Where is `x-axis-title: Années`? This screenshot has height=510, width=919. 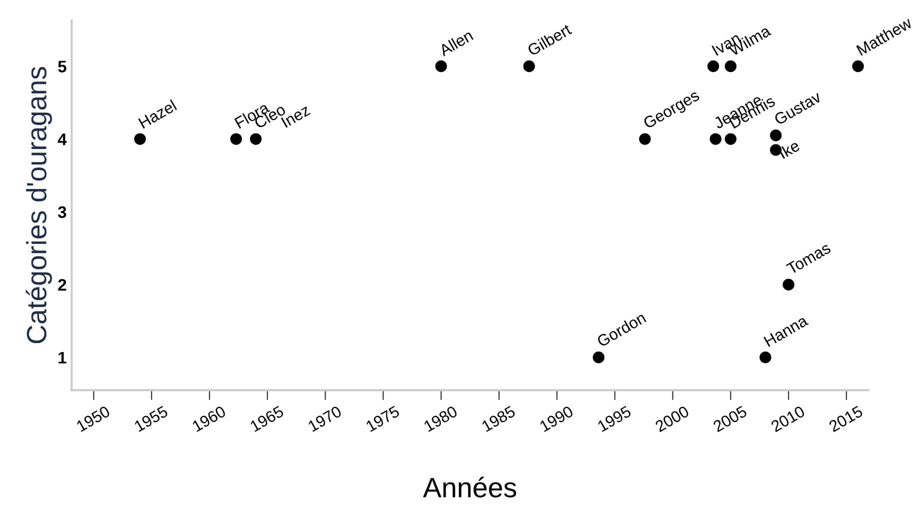 x-axis-title: Années is located at coordinates (469, 487).